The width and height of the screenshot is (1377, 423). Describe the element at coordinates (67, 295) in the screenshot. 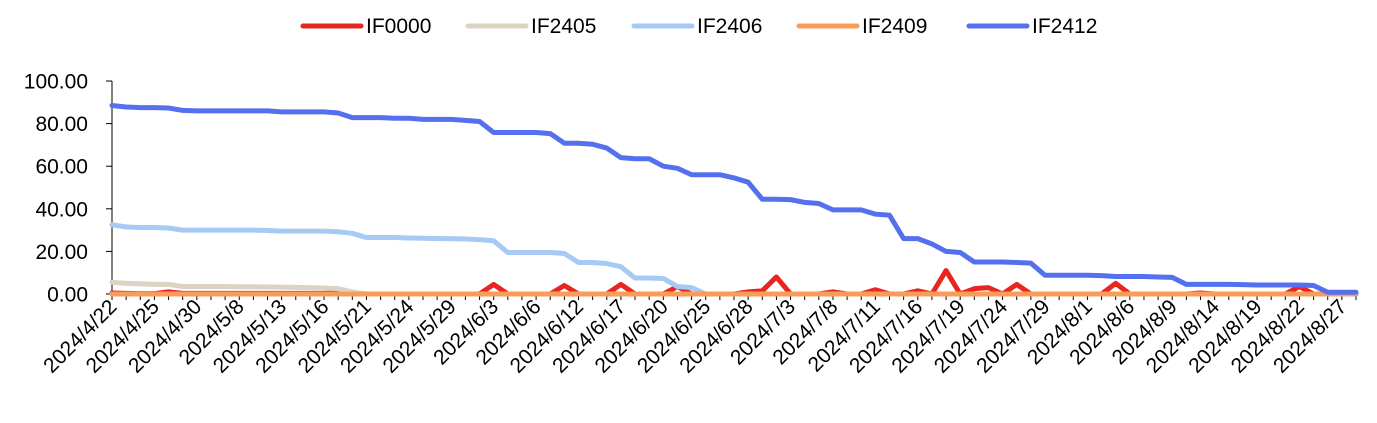

I see `y-tick-label: 0.00` at that location.